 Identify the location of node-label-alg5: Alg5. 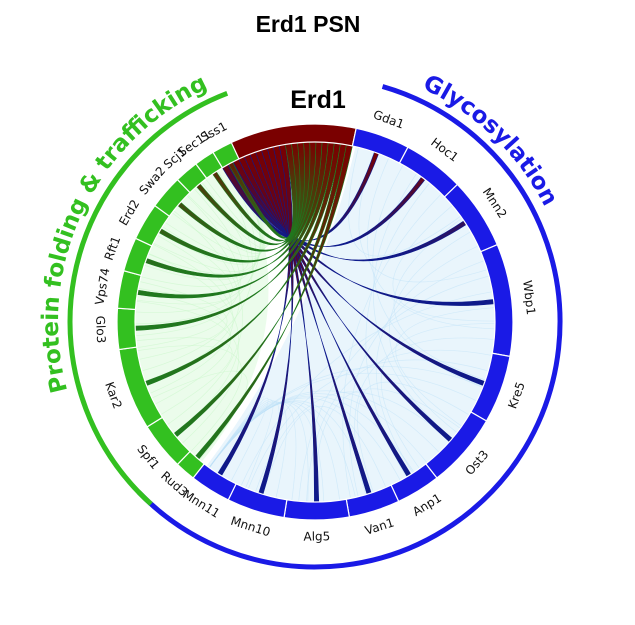
(316, 536).